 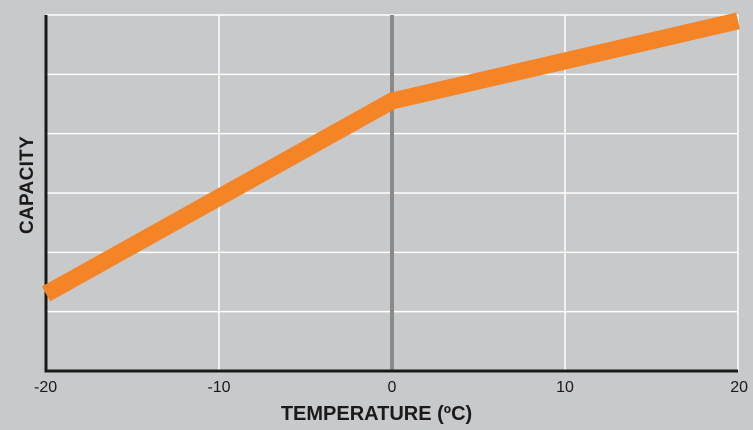 I want to click on x-tick-label: 10, so click(x=565, y=387).